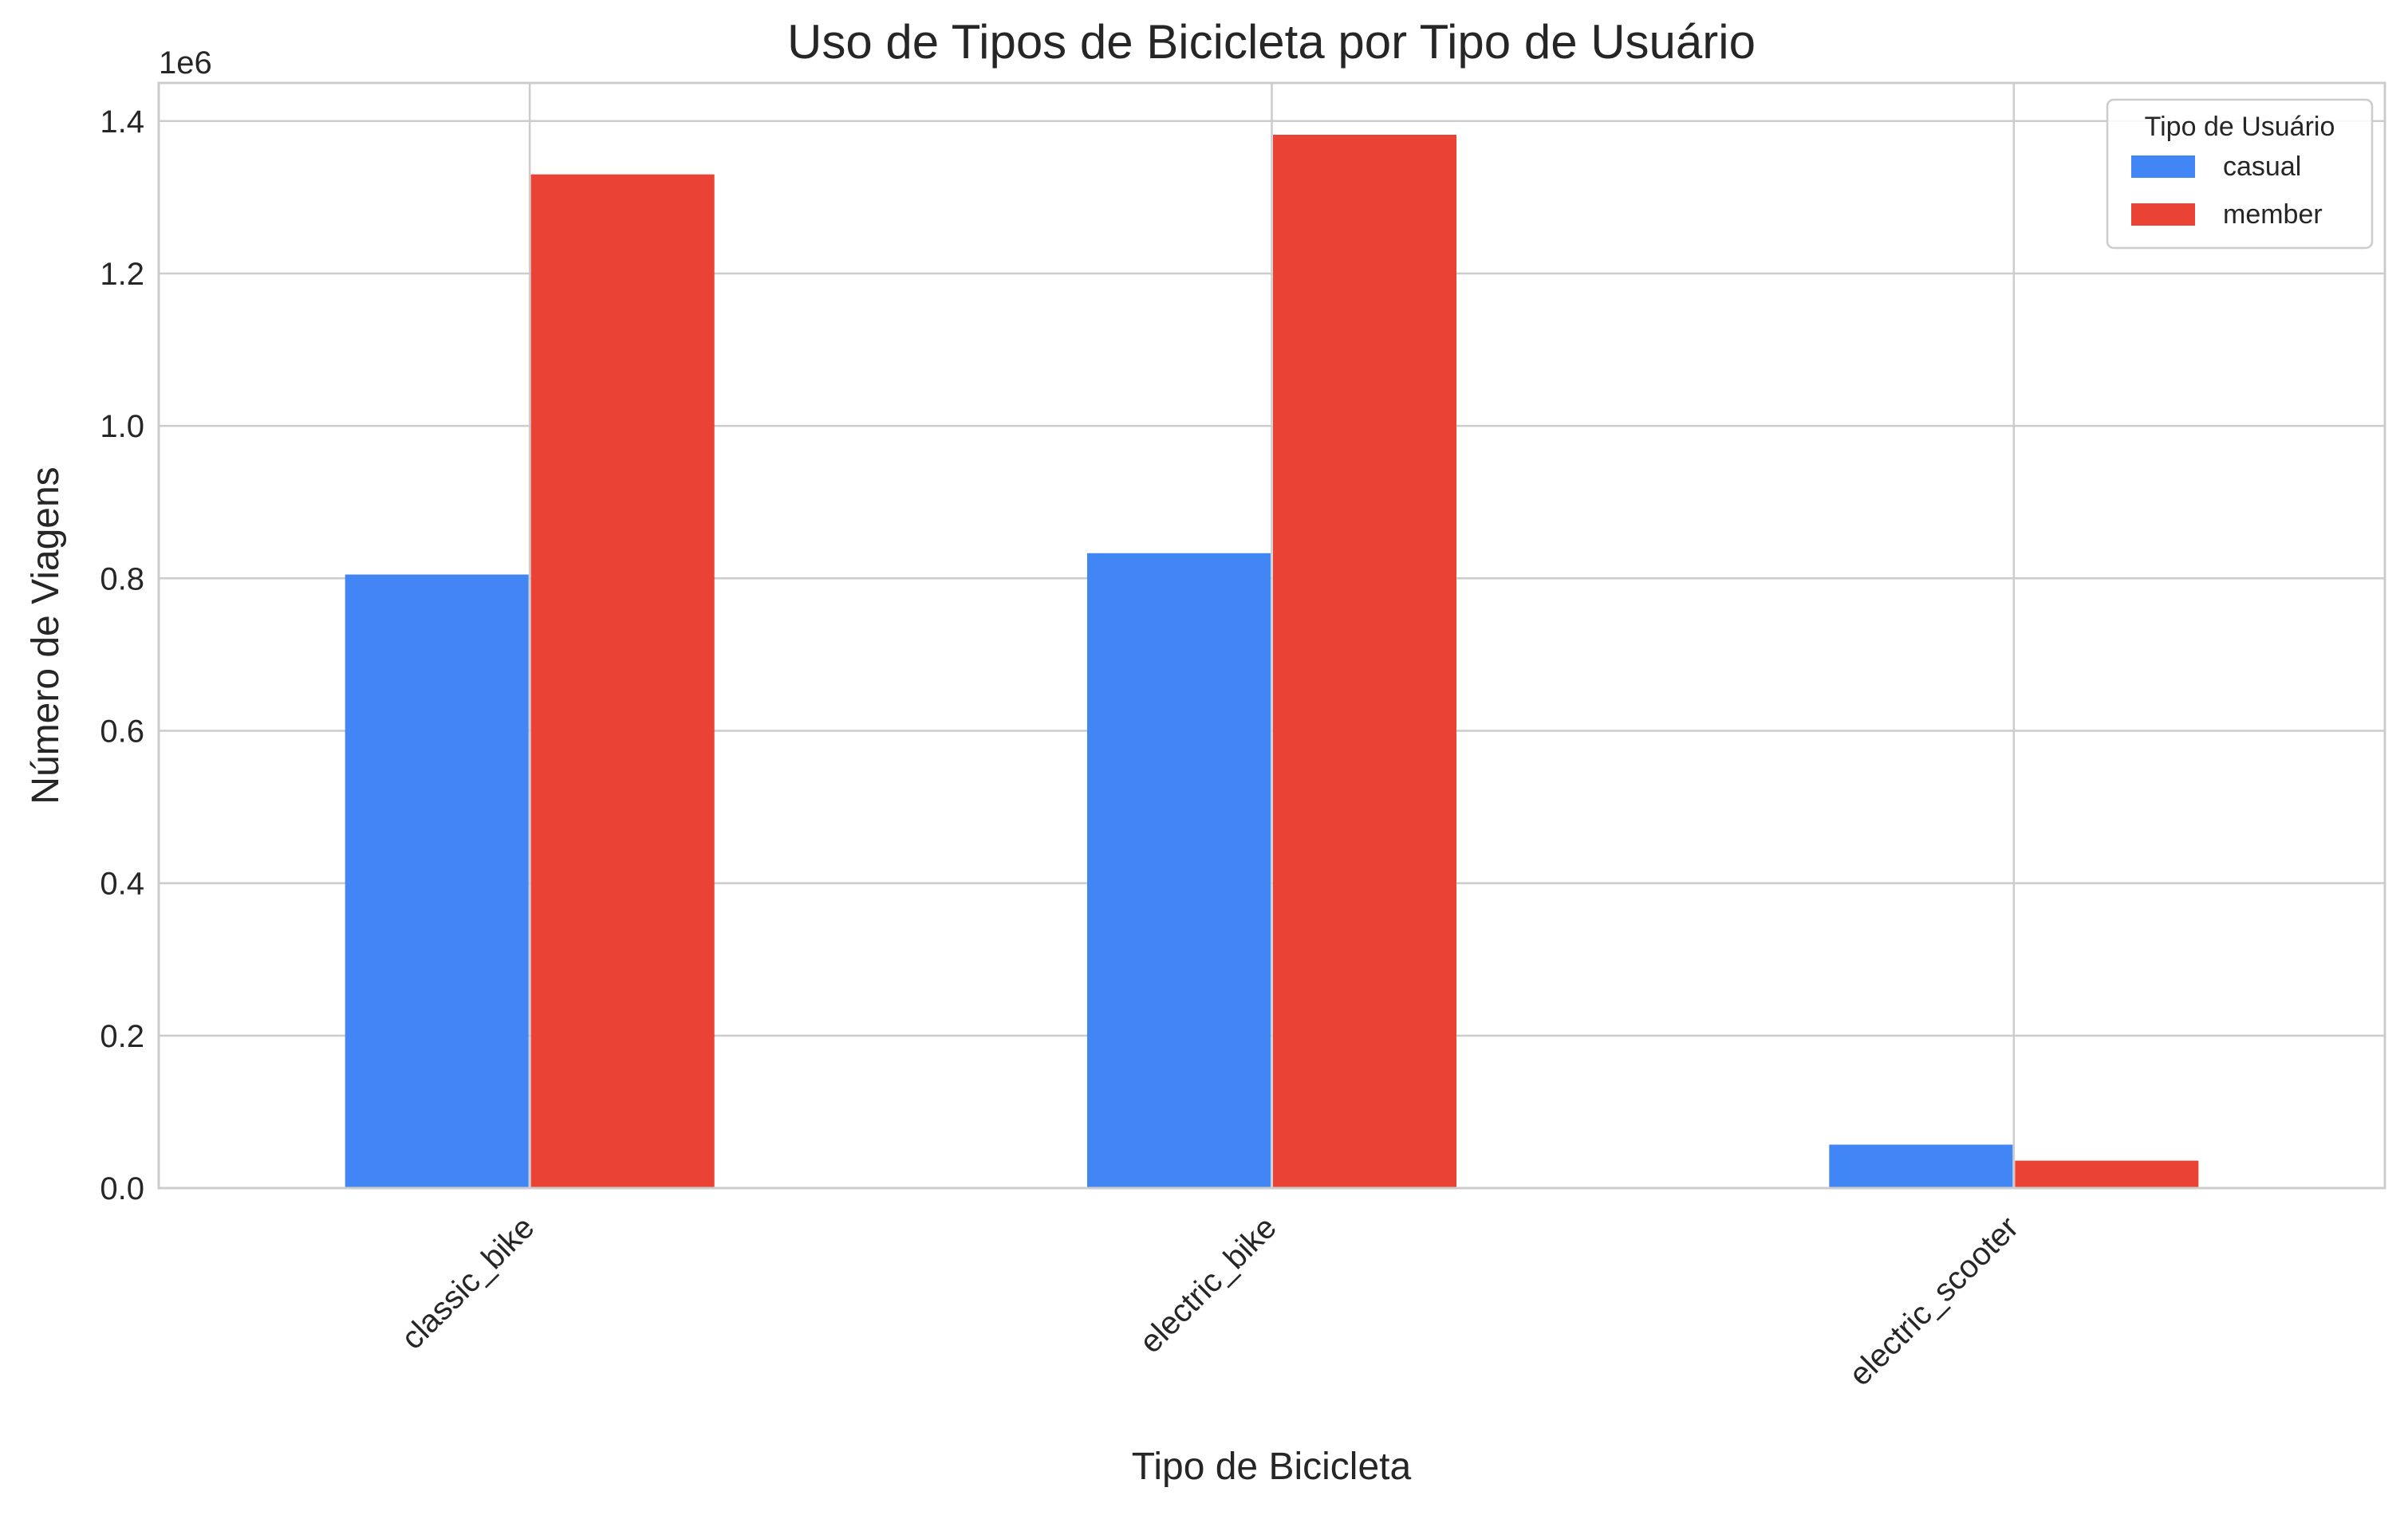 This screenshot has height=1515, width=2408. I want to click on y-tick-label: 0.0, so click(122, 1188).